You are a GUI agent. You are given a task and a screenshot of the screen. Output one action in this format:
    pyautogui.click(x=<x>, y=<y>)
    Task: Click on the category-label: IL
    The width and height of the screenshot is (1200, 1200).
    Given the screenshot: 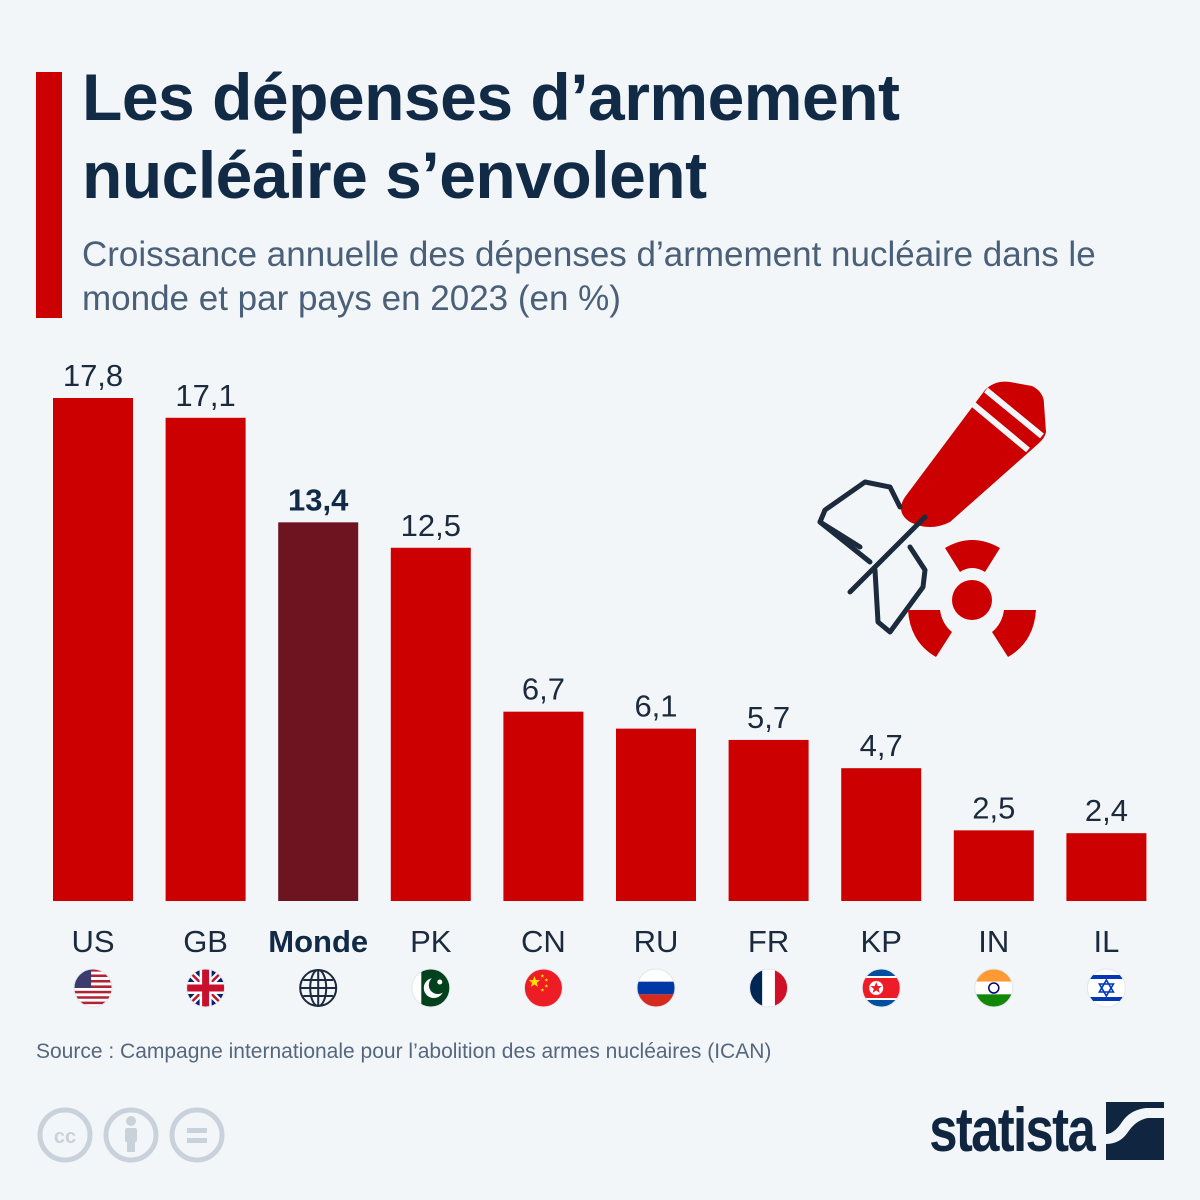 What is the action you would take?
    pyautogui.click(x=1106, y=941)
    